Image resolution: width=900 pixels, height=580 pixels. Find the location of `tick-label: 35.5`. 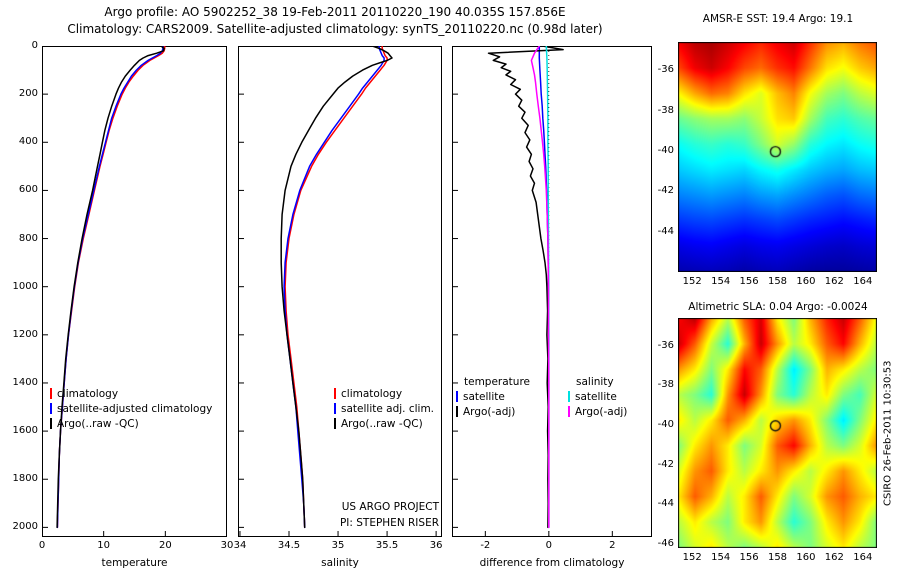

tick-label: 35.5 is located at coordinates (387, 545).